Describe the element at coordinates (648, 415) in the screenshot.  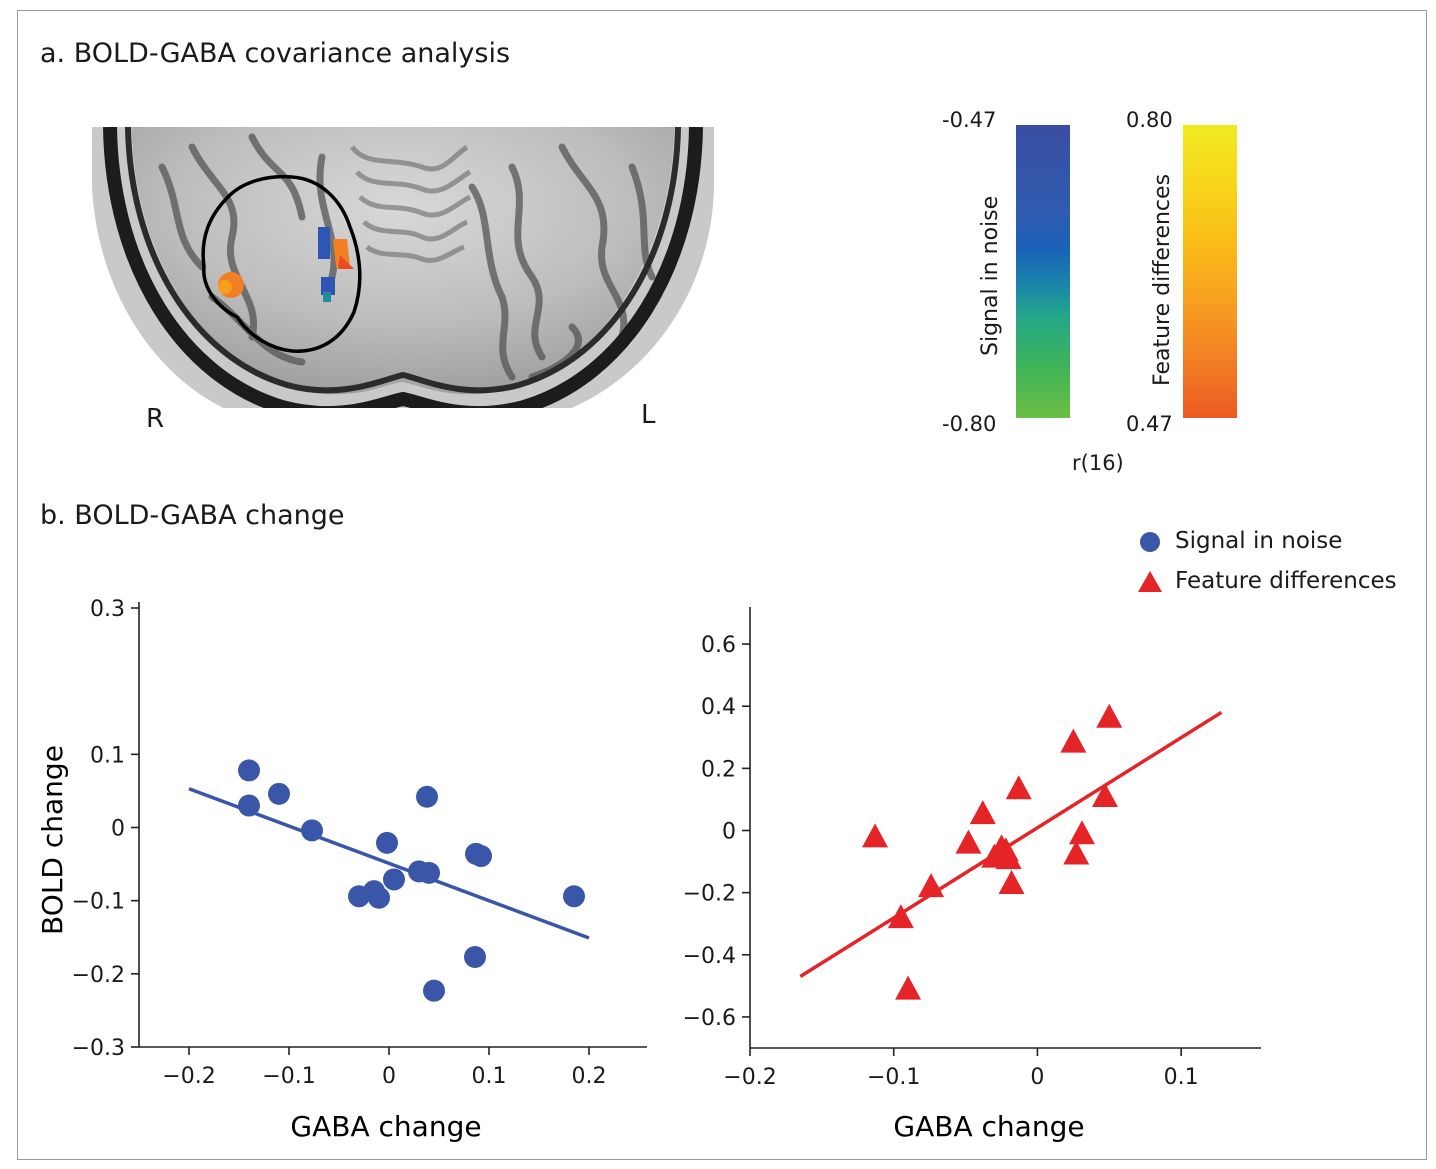
I see `left-hemisphere-label: L` at that location.